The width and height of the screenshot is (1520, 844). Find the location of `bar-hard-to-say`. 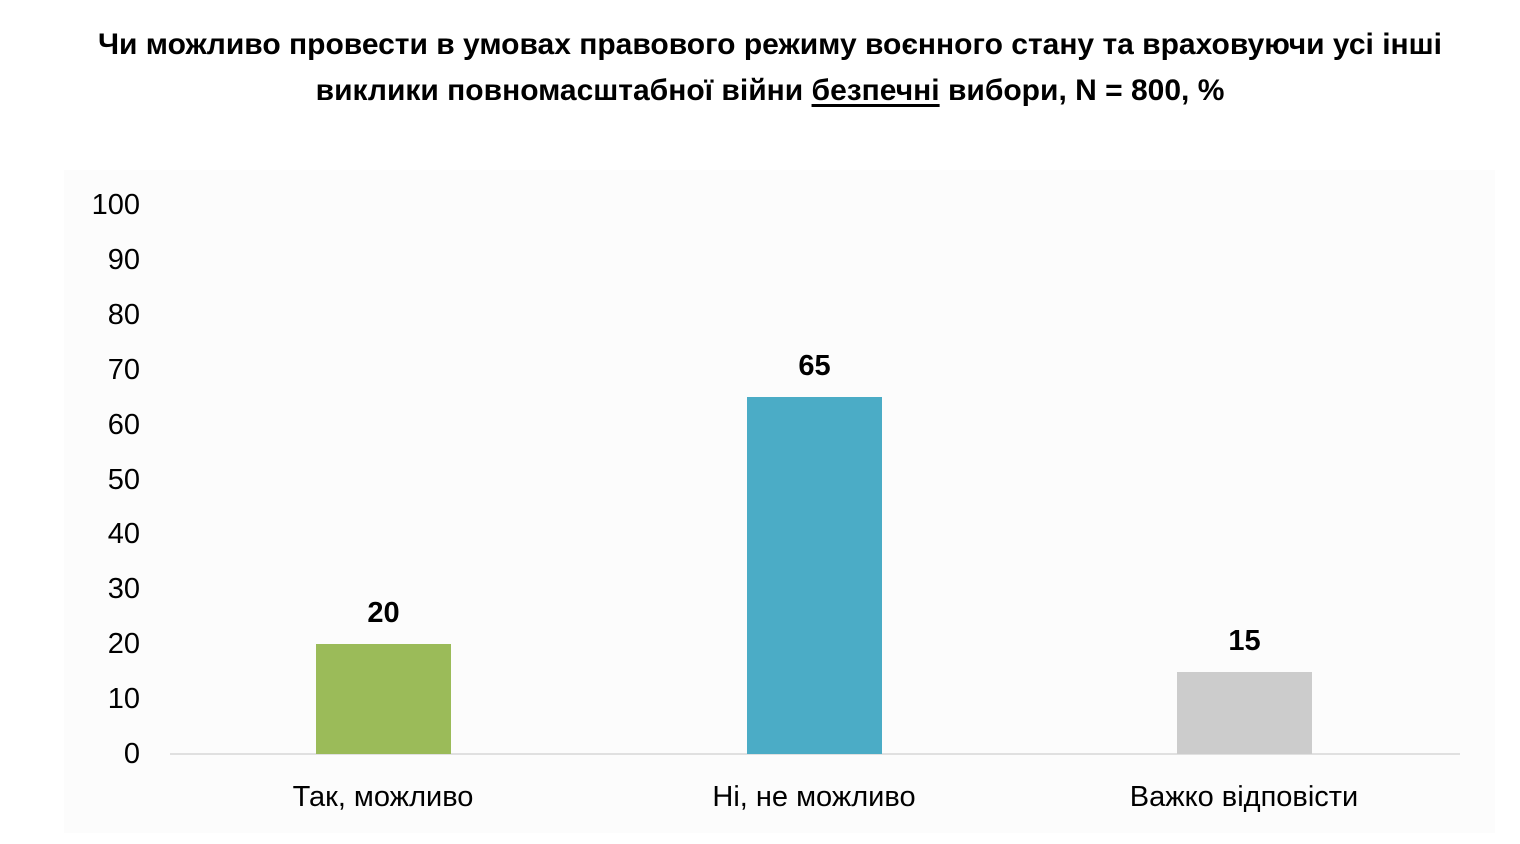

bar-hard-to-say is located at coordinates (1244, 712).